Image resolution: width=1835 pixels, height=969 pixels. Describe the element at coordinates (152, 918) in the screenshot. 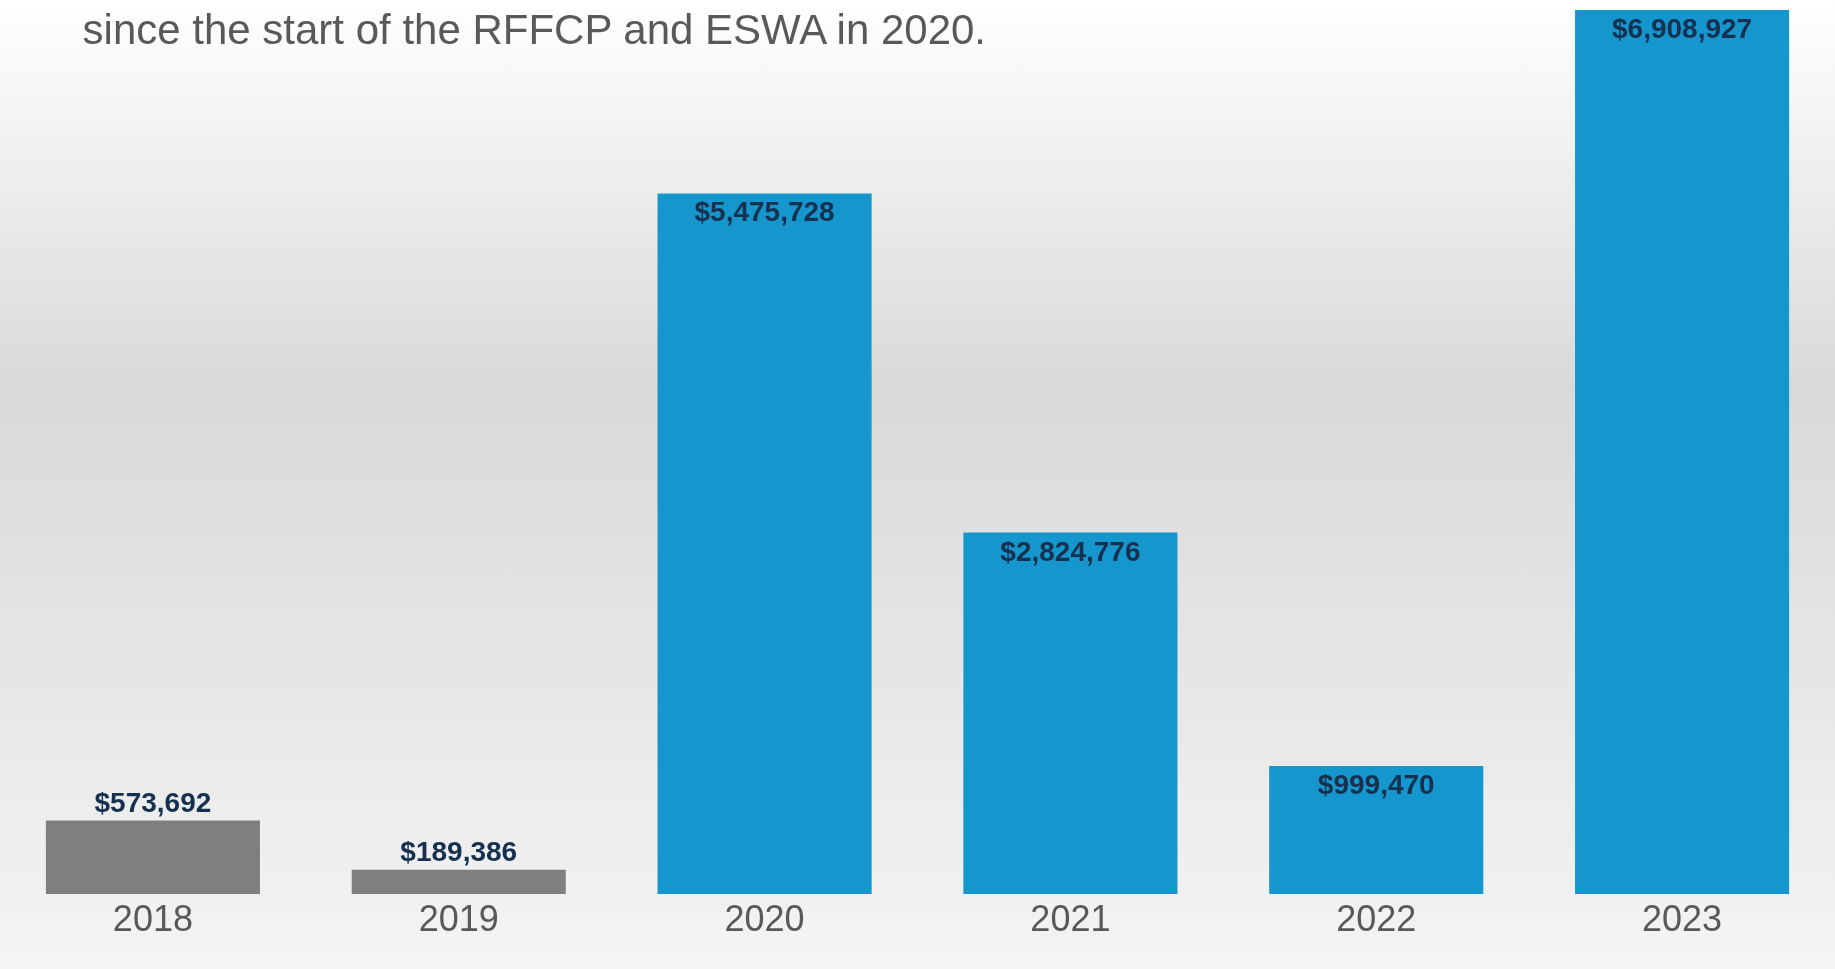

I see `x-tick-label: 2018` at that location.